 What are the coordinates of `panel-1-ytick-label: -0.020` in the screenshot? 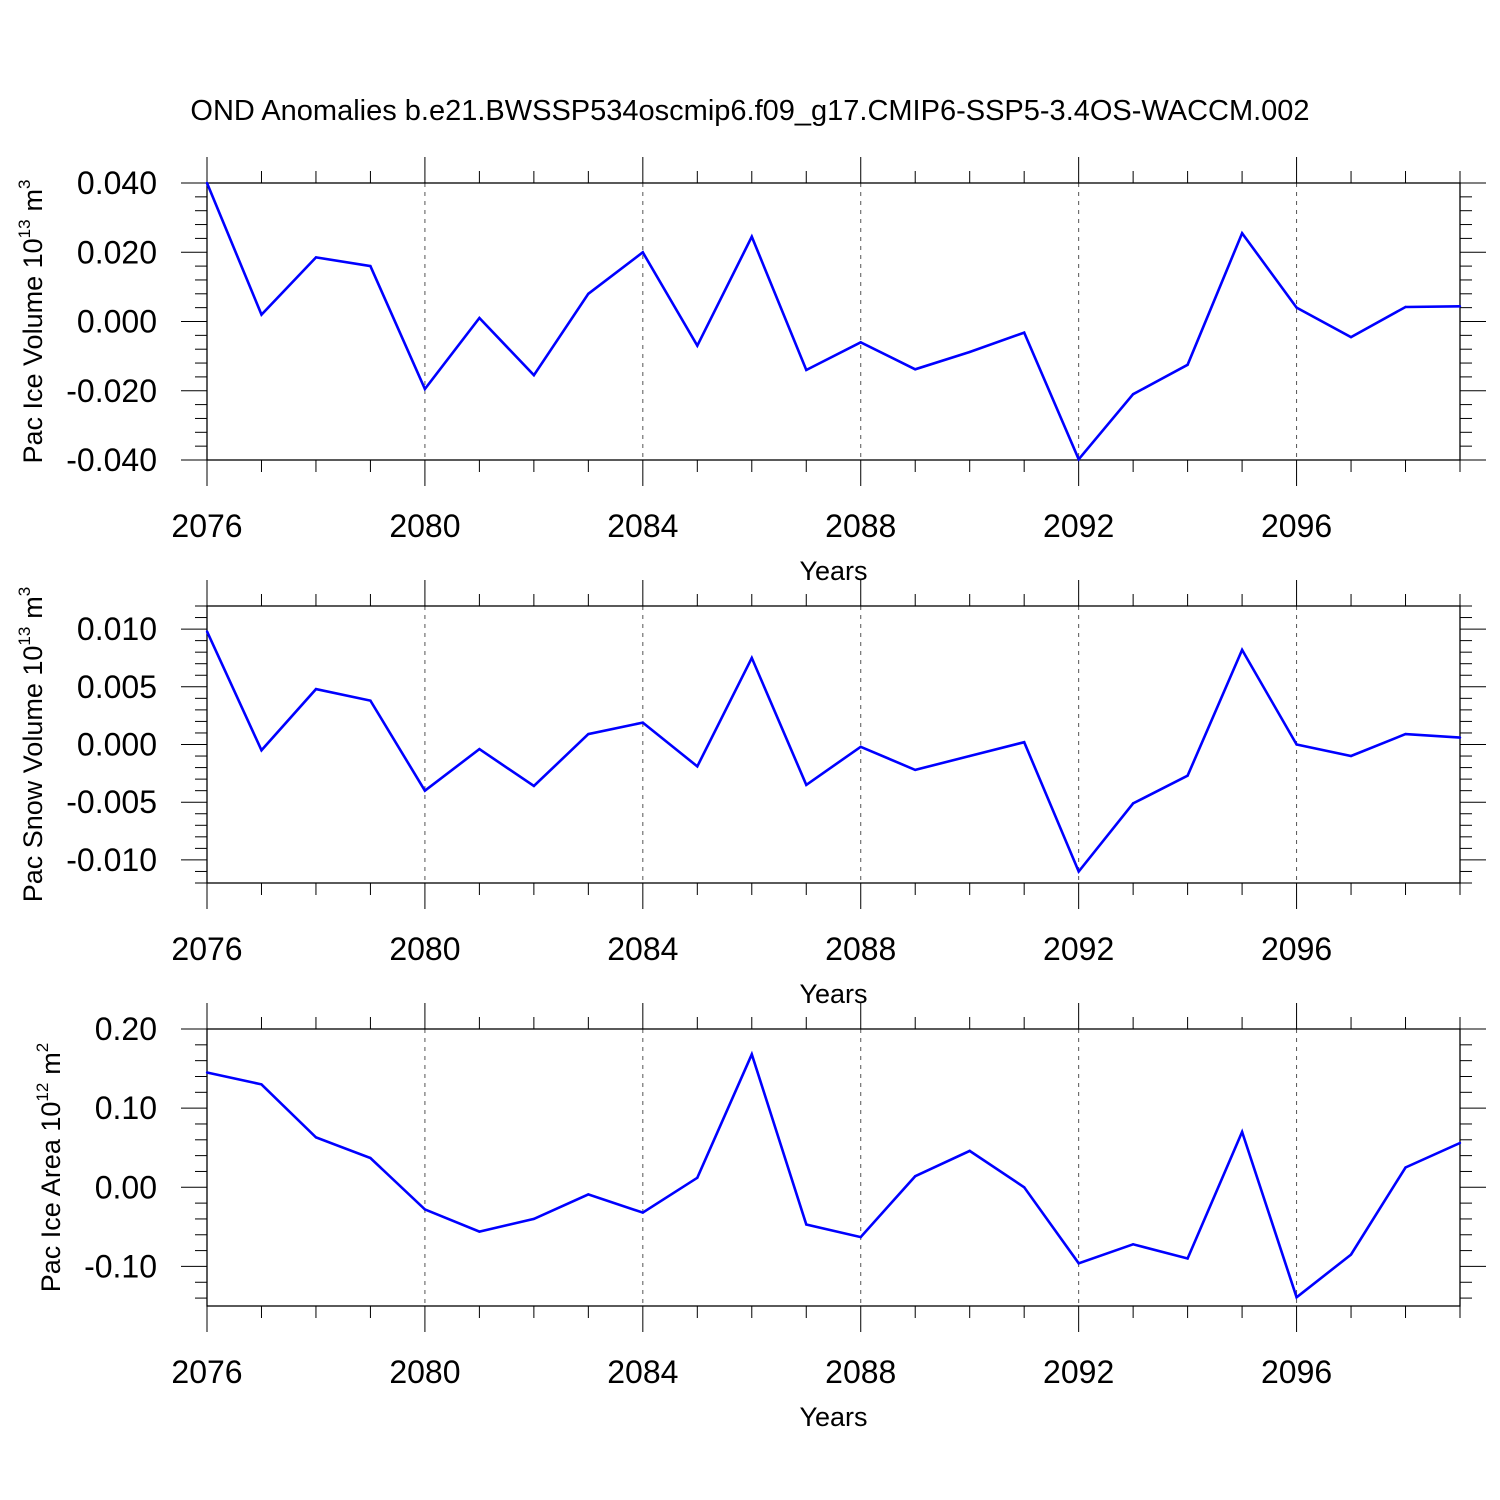 It's located at (111, 391).